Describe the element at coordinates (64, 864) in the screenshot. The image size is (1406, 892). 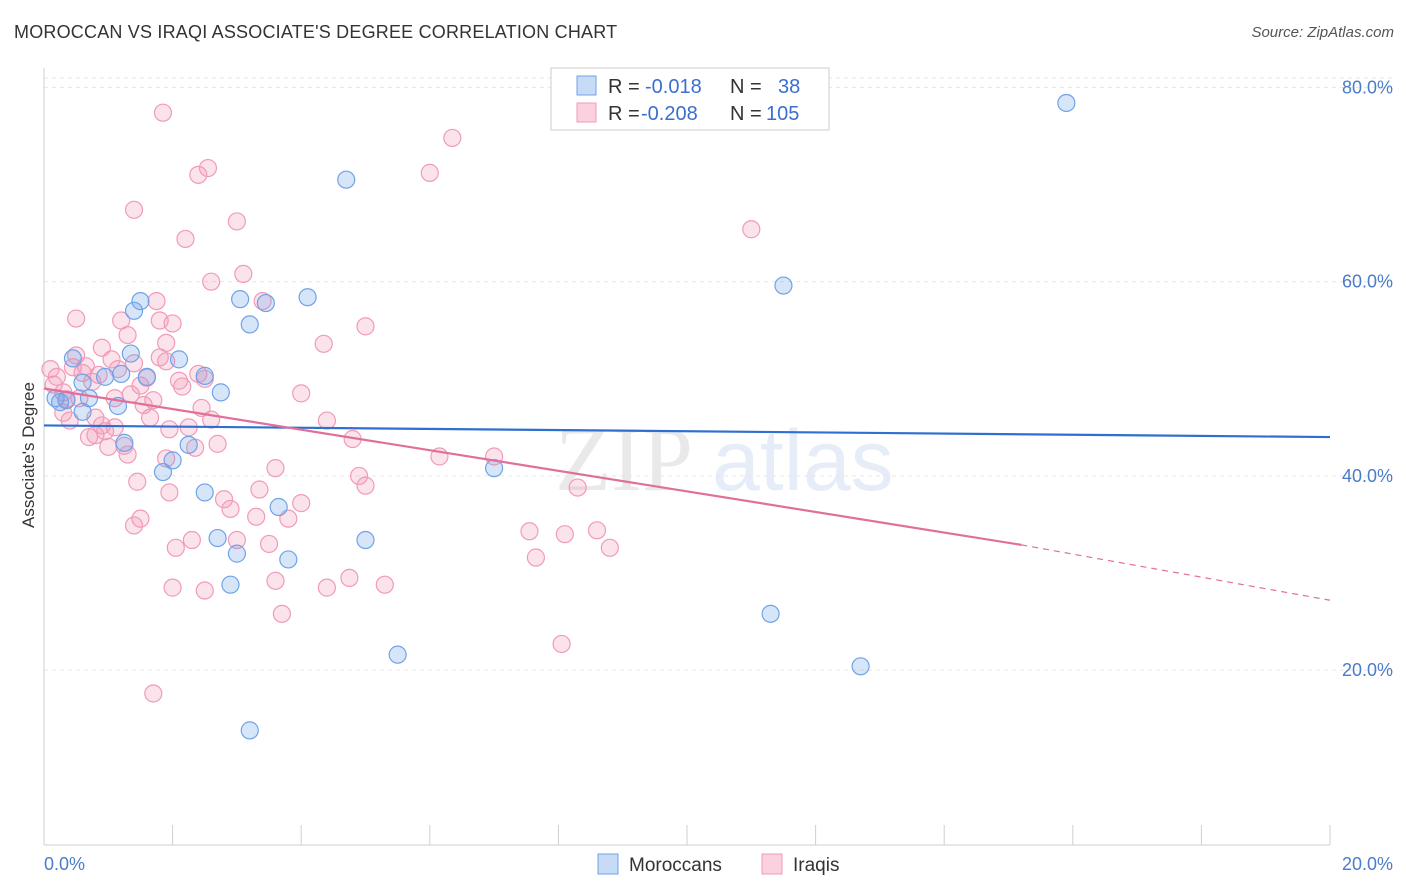
I see `x-tick-label: 0.0%` at that location.